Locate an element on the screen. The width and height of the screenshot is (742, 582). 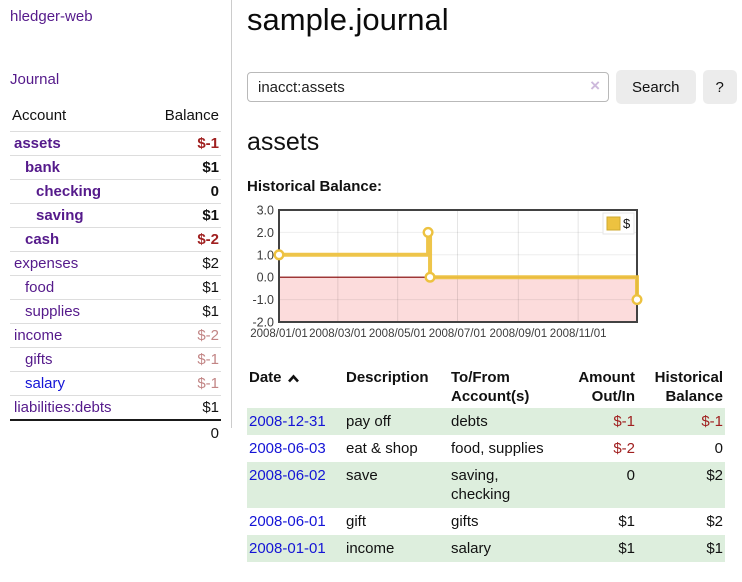
accounts-total-row: 0 is located at coordinates (115, 432).